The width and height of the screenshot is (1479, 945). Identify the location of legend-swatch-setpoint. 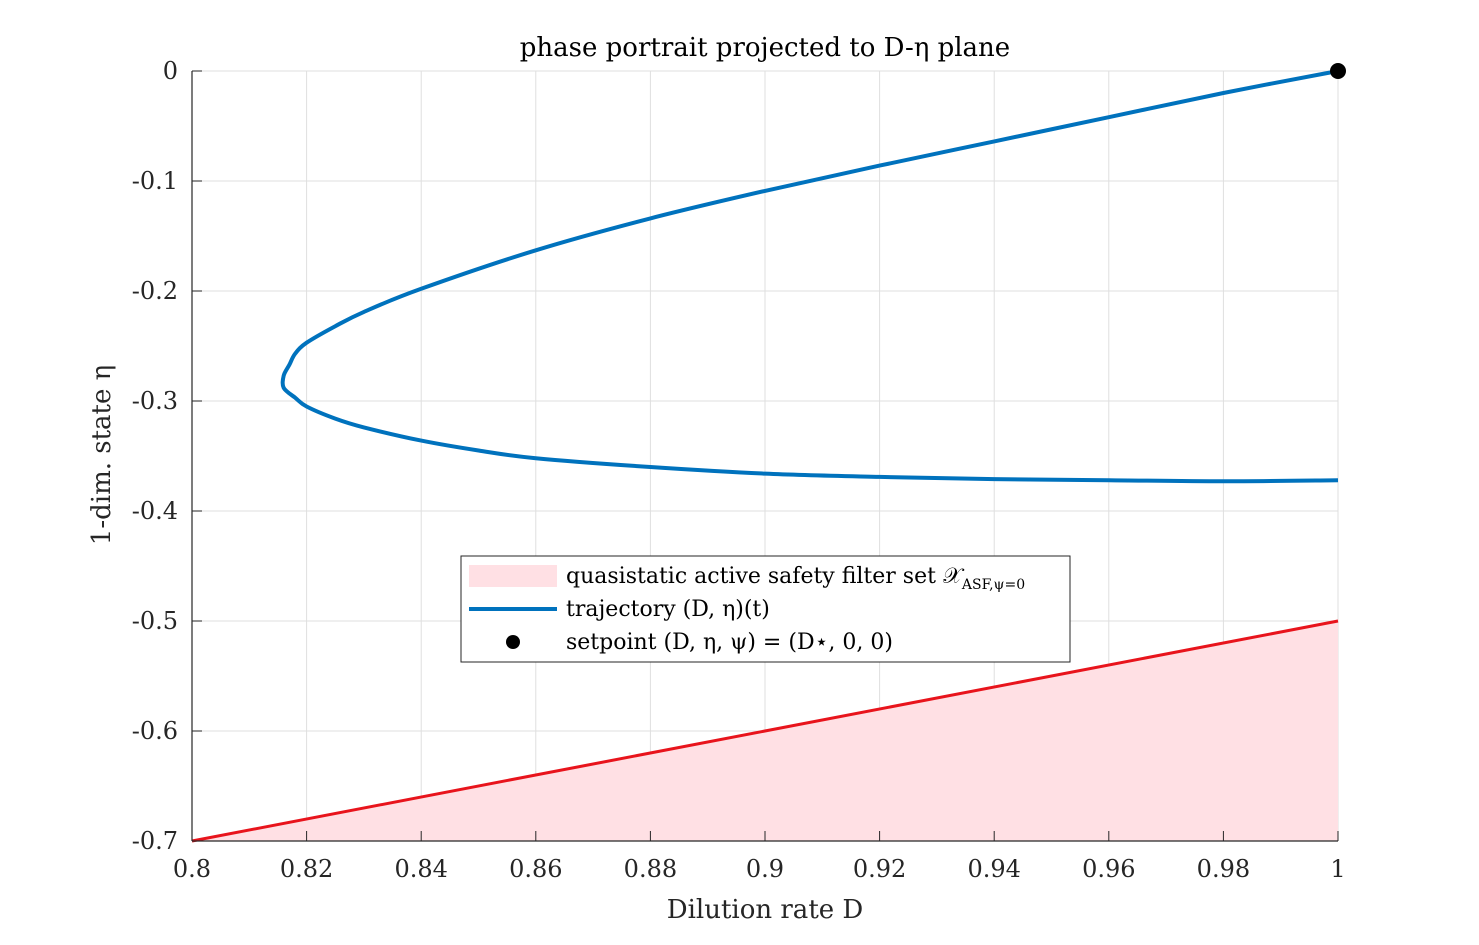
(513, 642).